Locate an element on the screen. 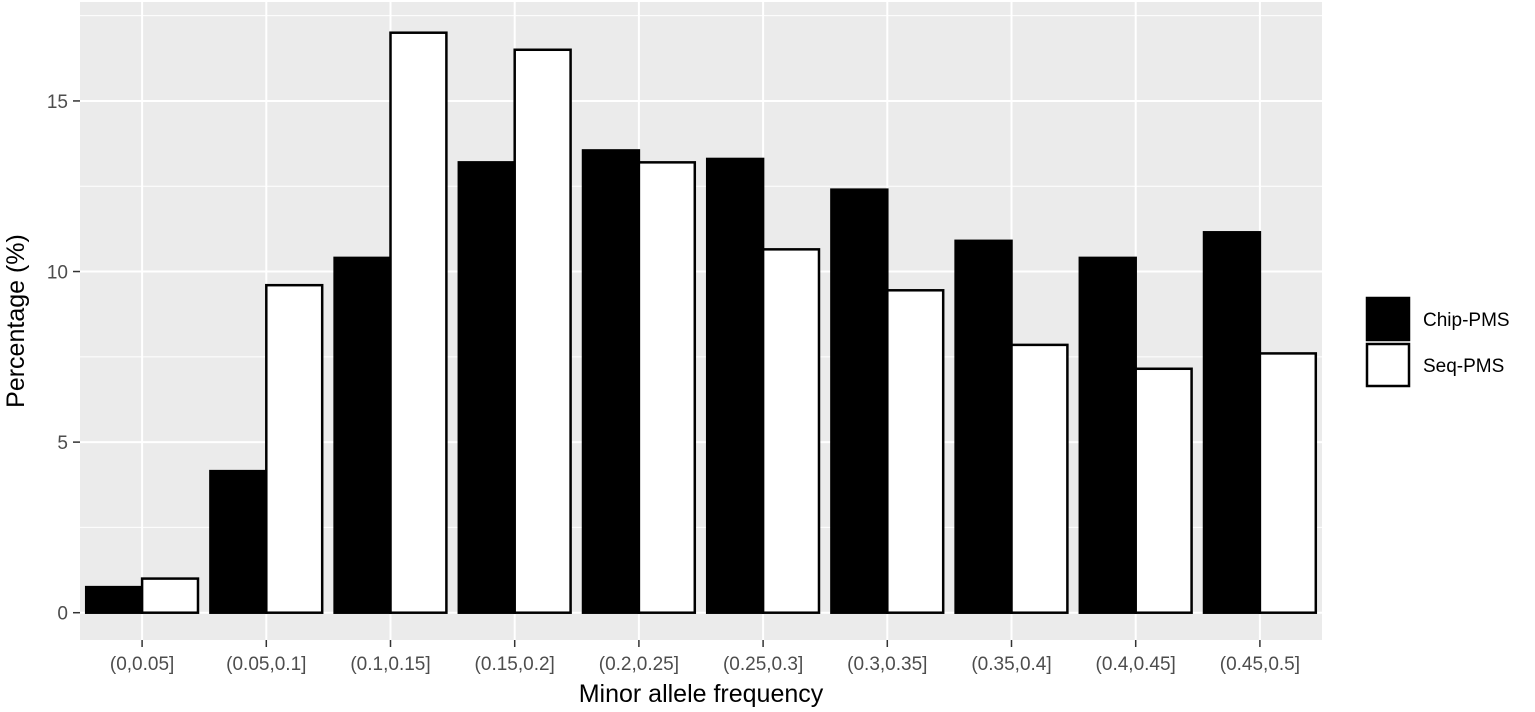 The width and height of the screenshot is (1535, 712). x-tick-label: (0.05,0.1] is located at coordinates (266, 664).